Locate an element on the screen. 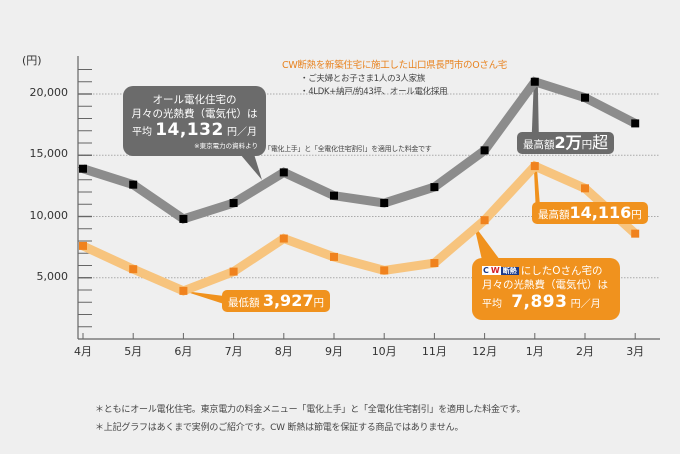 This screenshot has width=680, height=454. gray-bubble-line2: 月々の光熱費（電気代）は is located at coordinates (194, 114).